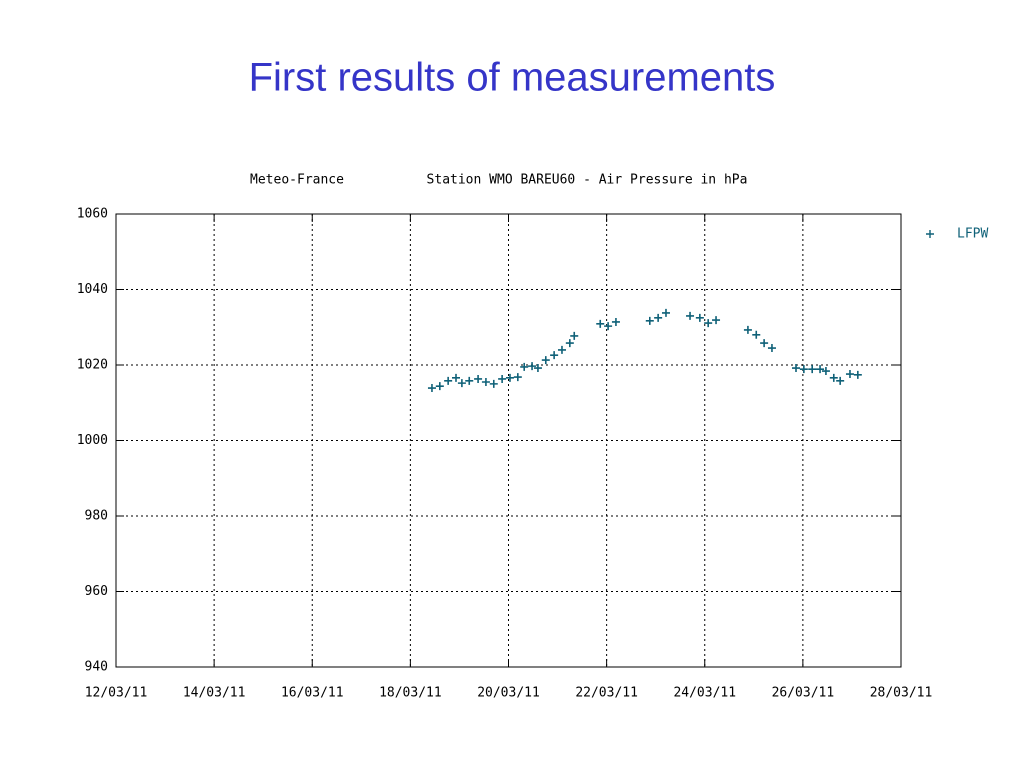 The image size is (1024, 768). What do you see at coordinates (92, 214) in the screenshot?
I see `y-tick-label: 1060` at bounding box center [92, 214].